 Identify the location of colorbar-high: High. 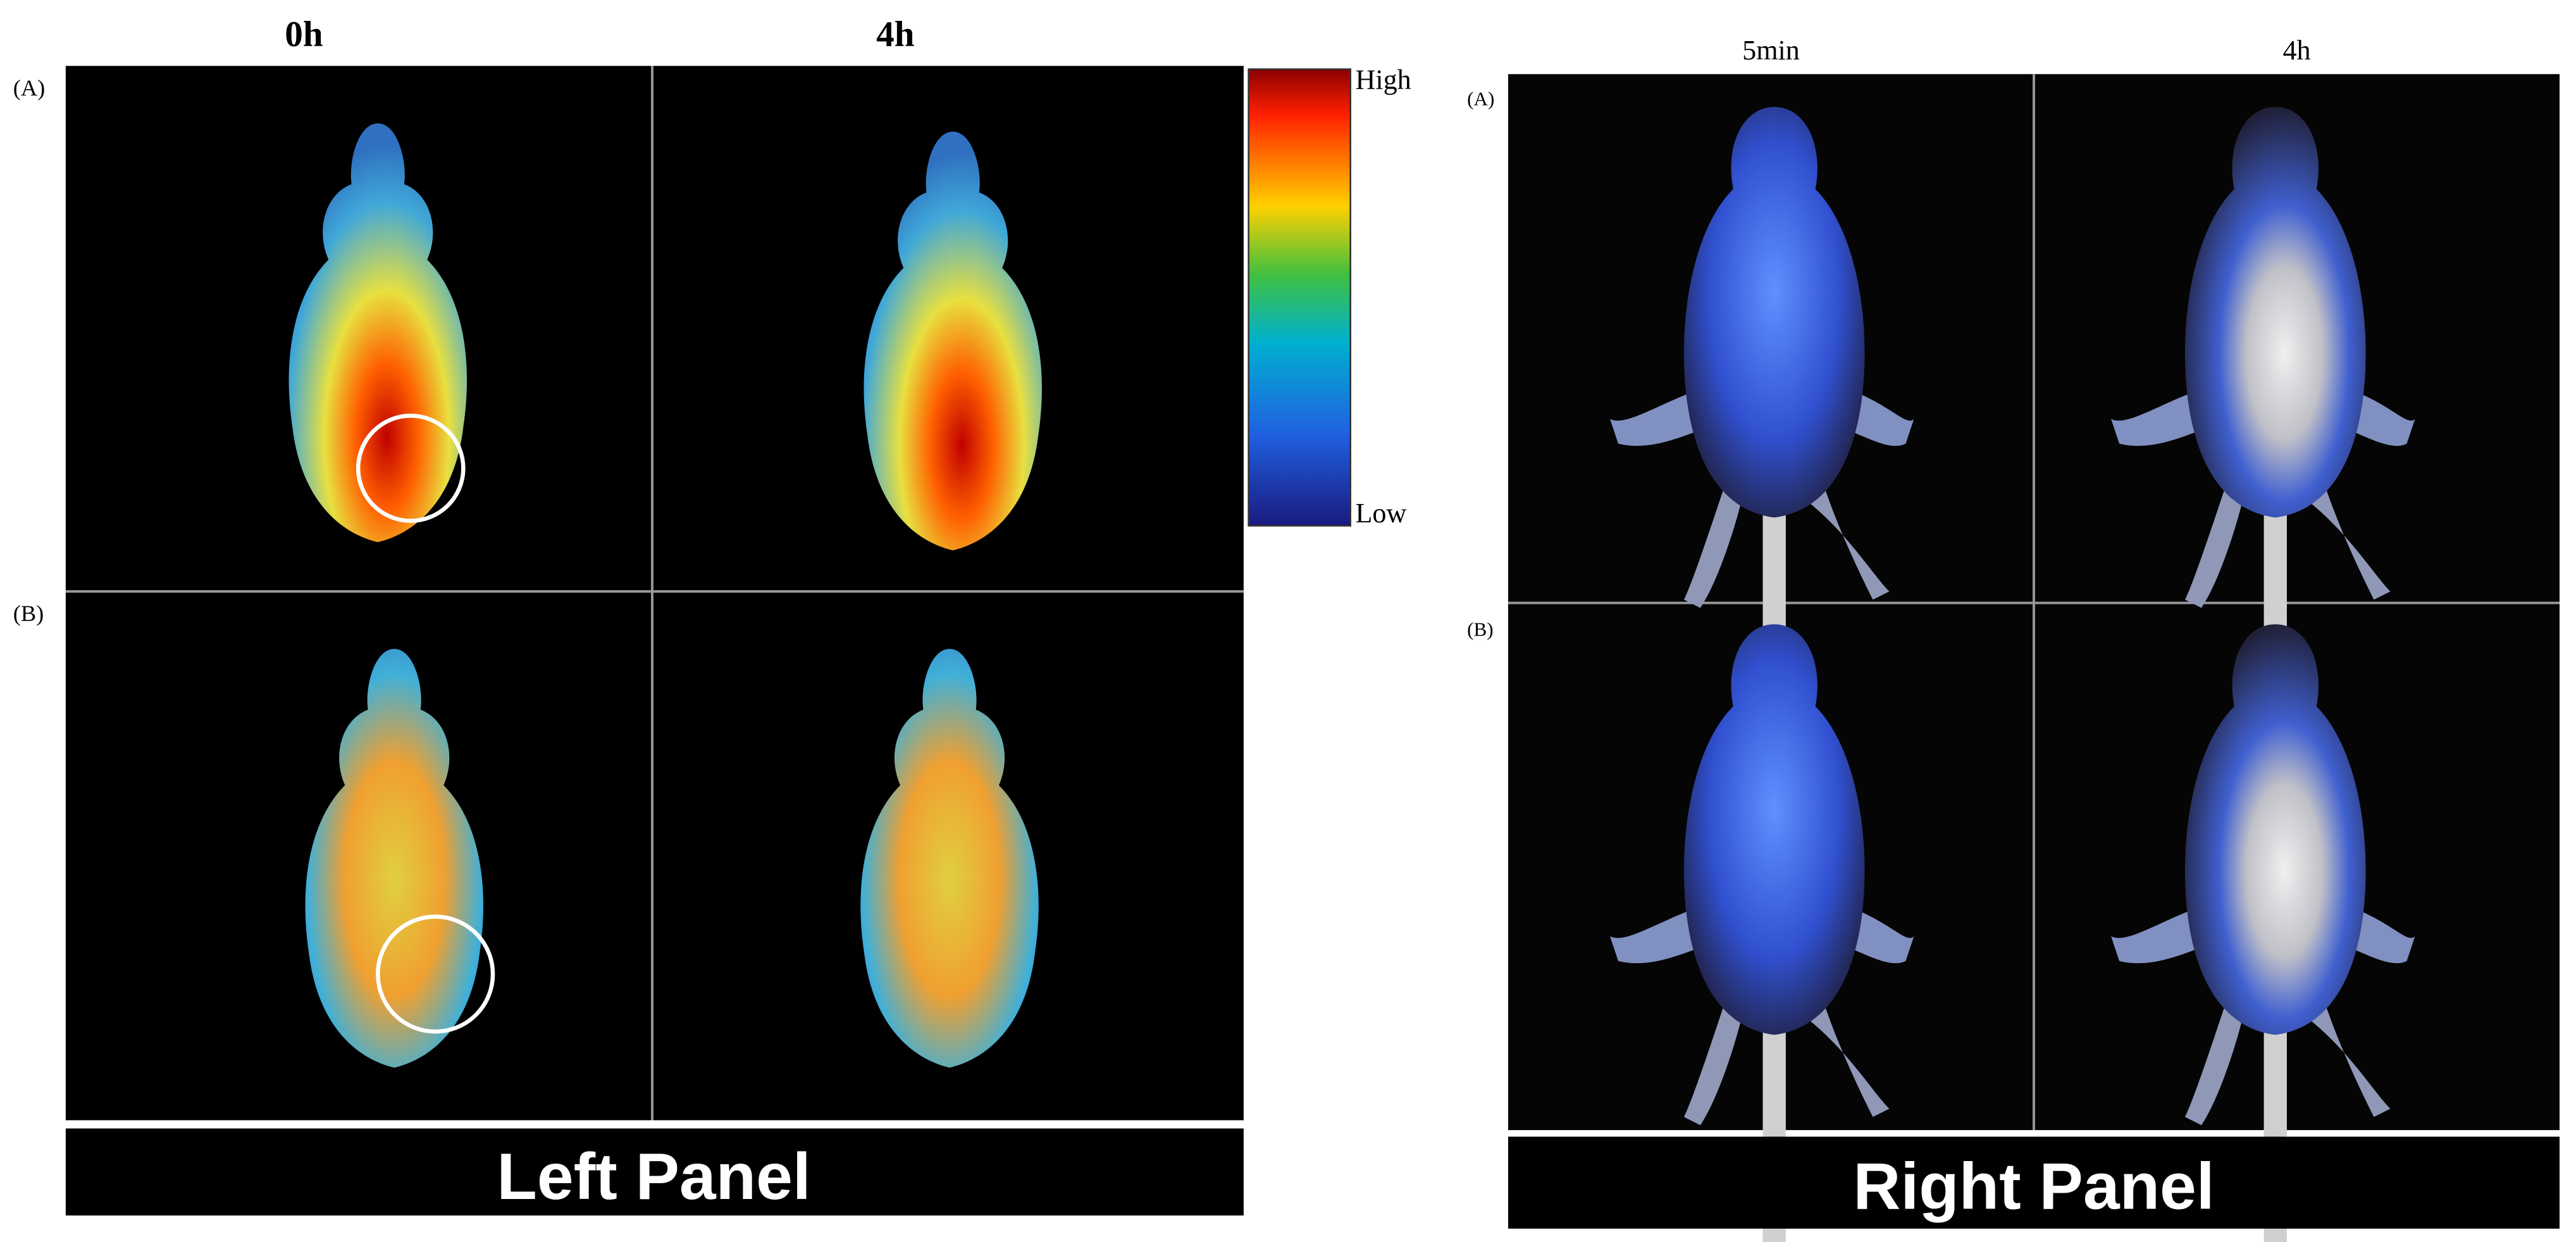
(1383, 80).